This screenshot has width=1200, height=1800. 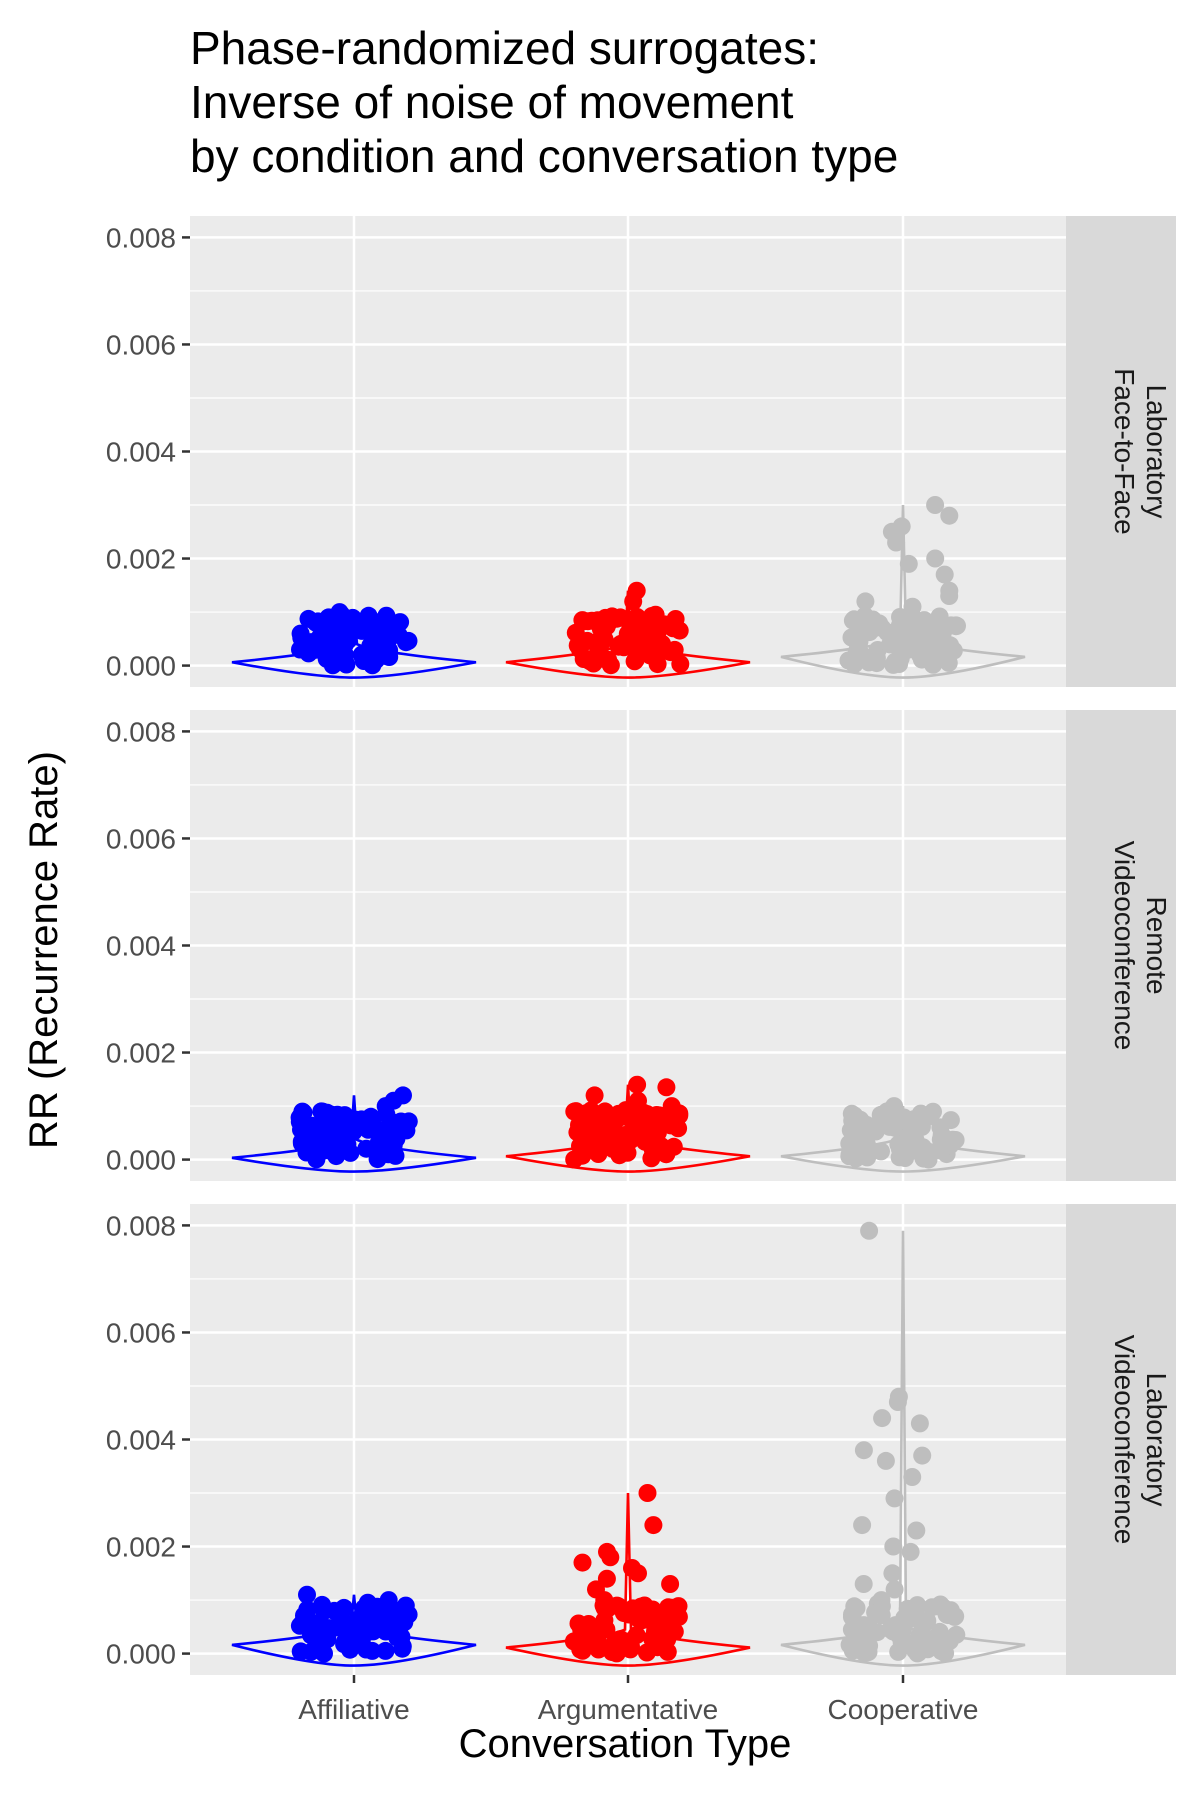 What do you see at coordinates (504, 48) in the screenshot?
I see `chart-title-line: Phase-randomized surrogates:` at bounding box center [504, 48].